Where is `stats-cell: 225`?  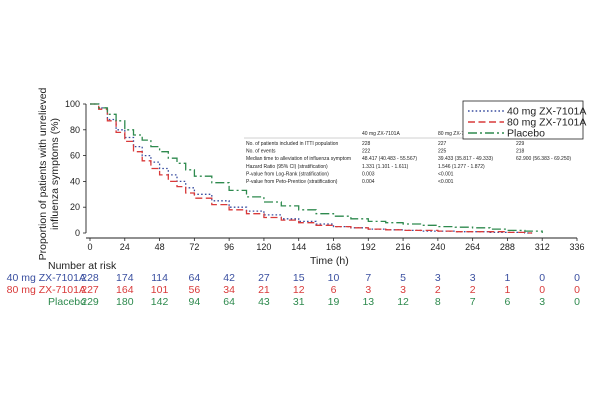
stats-cell: 225 is located at coordinates (442, 152).